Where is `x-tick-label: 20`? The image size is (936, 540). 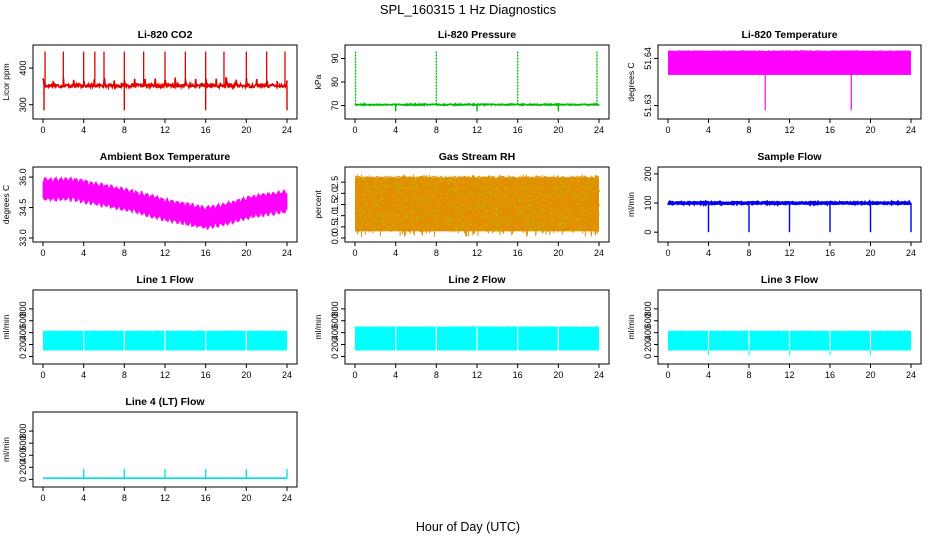 x-tick-label: 20 is located at coordinates (870, 130).